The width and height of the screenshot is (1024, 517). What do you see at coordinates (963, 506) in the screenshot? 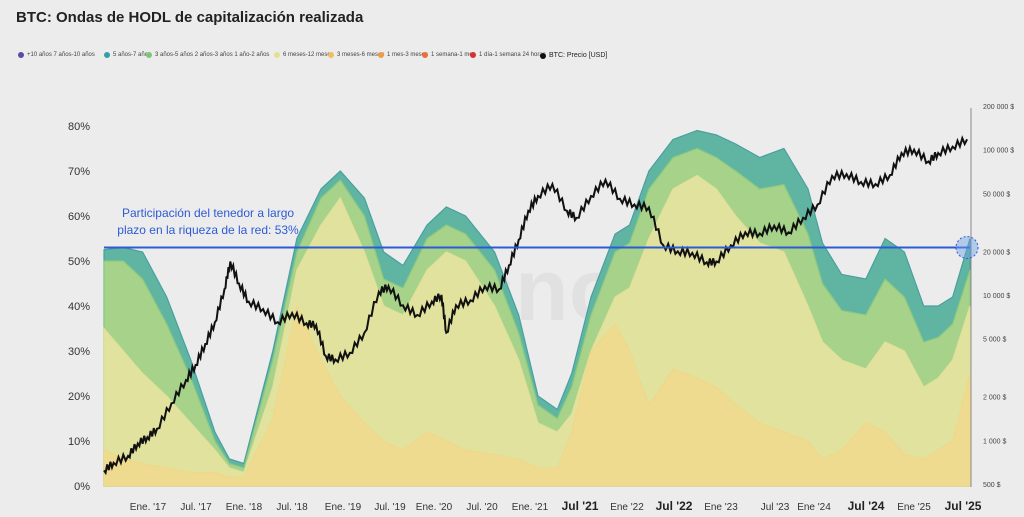
I see `x-tick-label: Jul '25` at bounding box center [963, 506].